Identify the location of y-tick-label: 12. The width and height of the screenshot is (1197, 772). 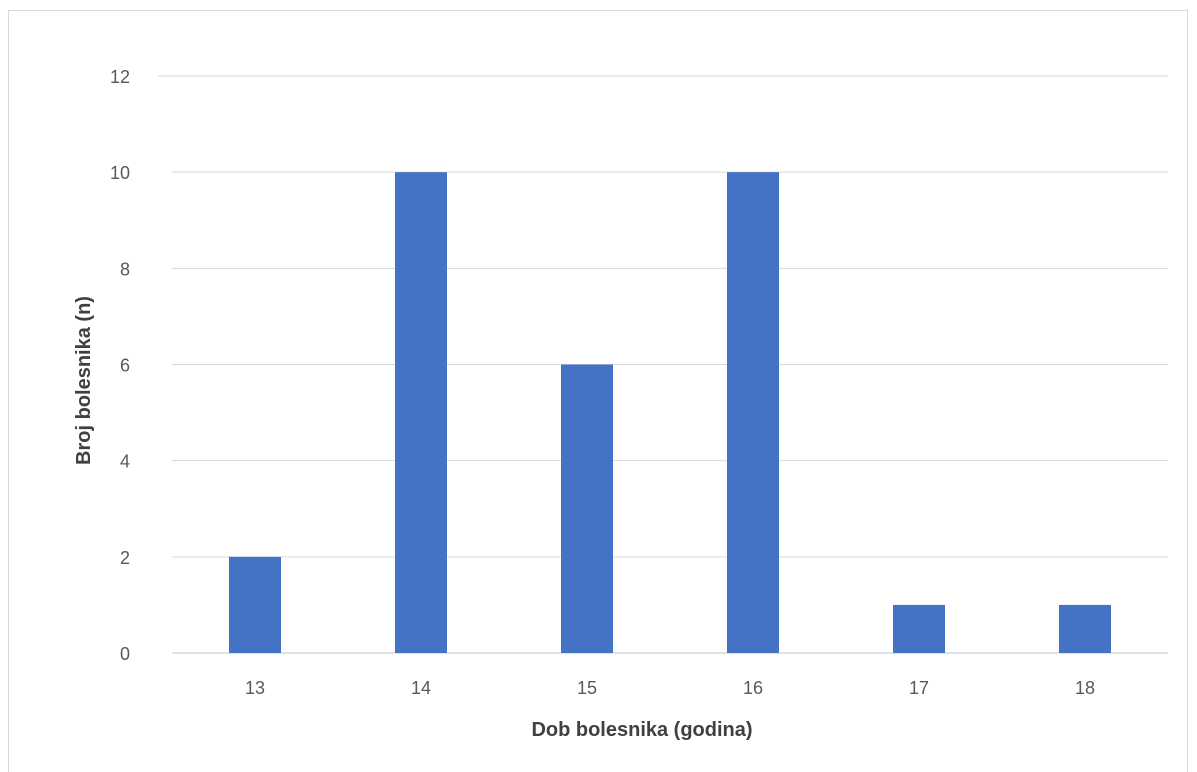
(120, 77).